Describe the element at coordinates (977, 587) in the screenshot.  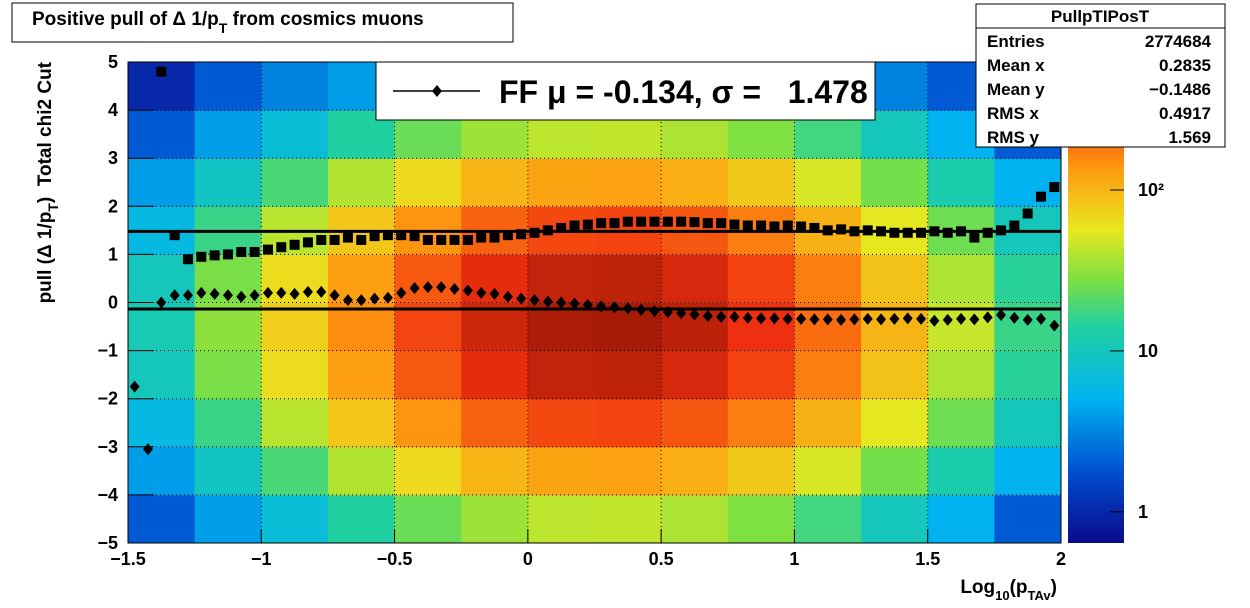
I see `x-label-main: Log` at that location.